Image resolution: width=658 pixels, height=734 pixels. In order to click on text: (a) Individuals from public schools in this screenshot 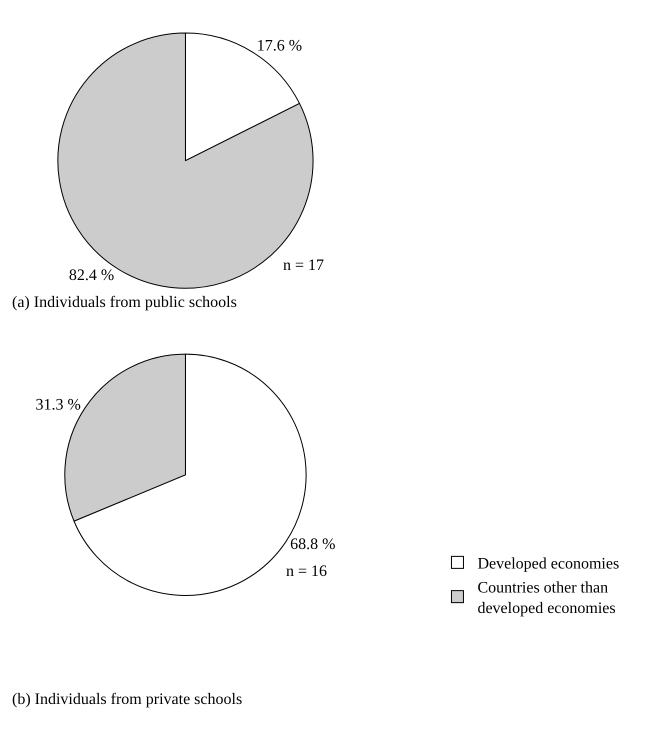, I will do `click(124, 302)`.